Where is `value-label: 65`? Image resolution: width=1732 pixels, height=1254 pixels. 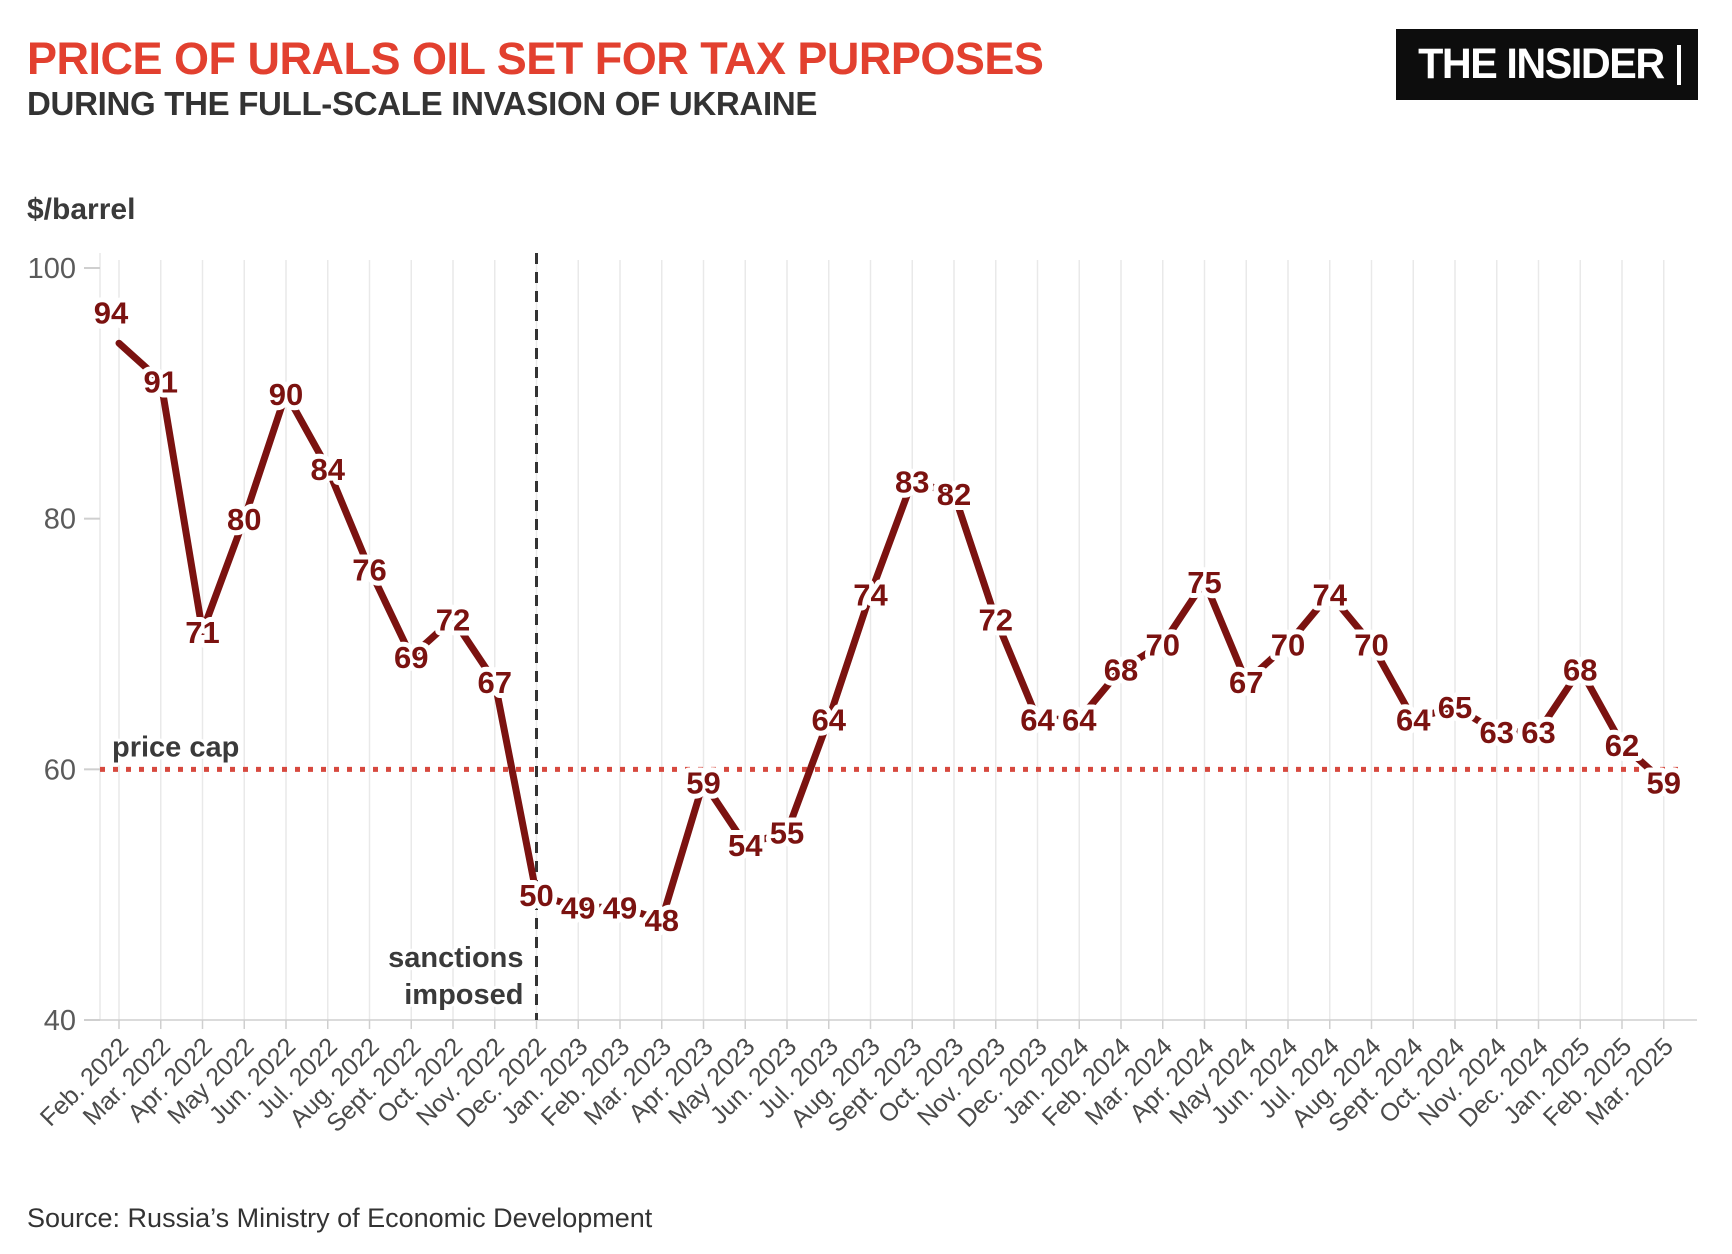
value-label: 65 is located at coordinates (1455, 707).